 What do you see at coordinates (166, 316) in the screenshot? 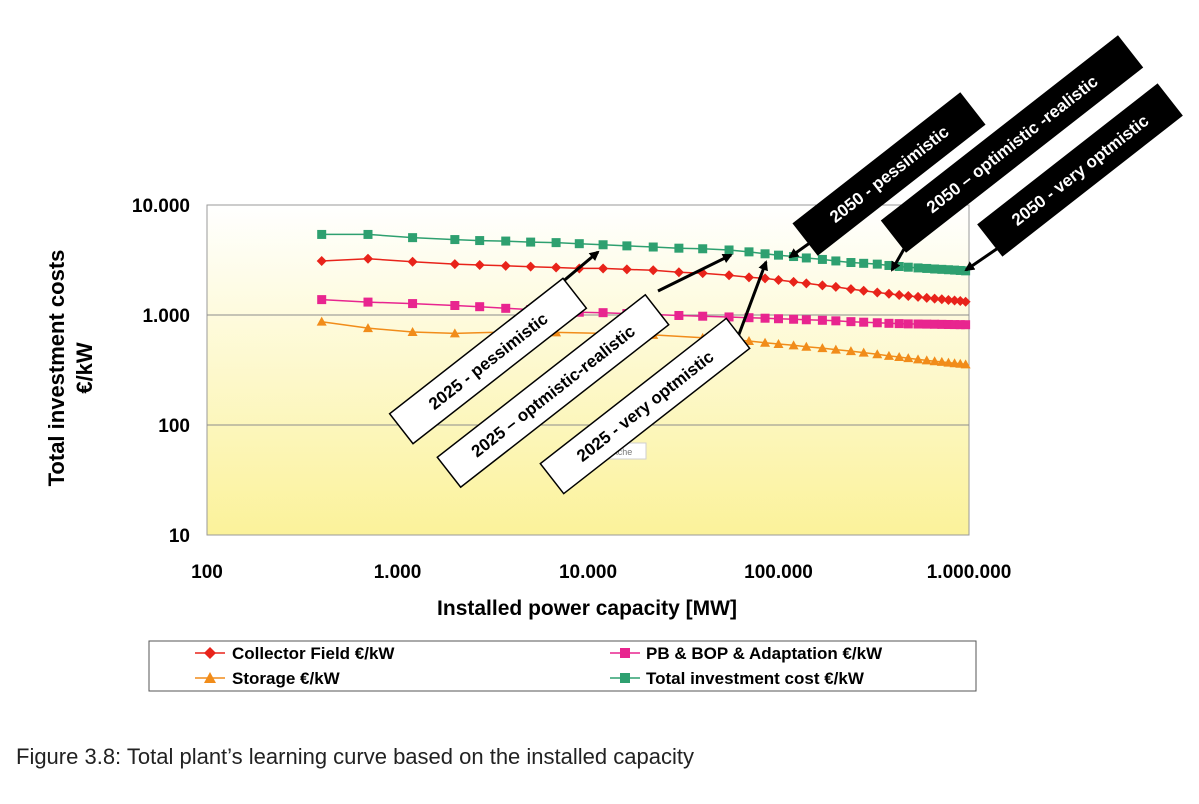
I see `y-tick-label: 1.000` at bounding box center [166, 316].